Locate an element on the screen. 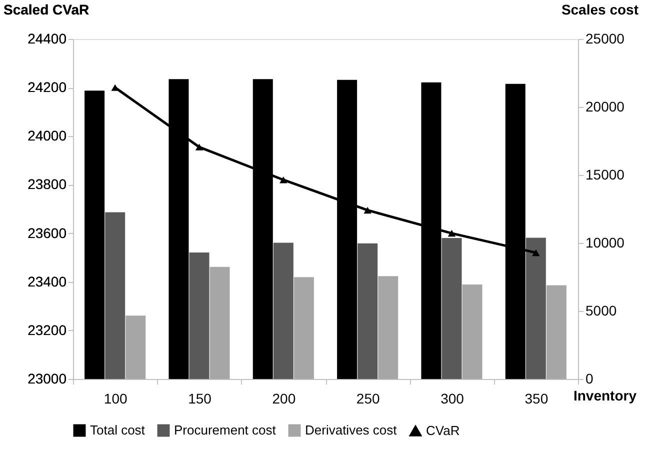  y2-tick-label: 15000 is located at coordinates (605, 174).